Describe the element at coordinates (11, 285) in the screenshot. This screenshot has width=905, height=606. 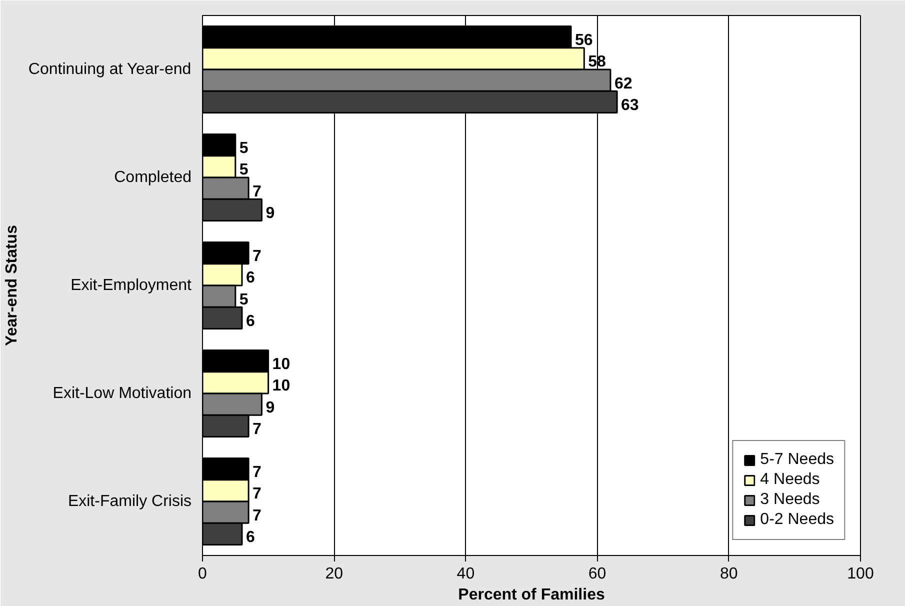
I see `y-axis-title: Year-end Status` at that location.